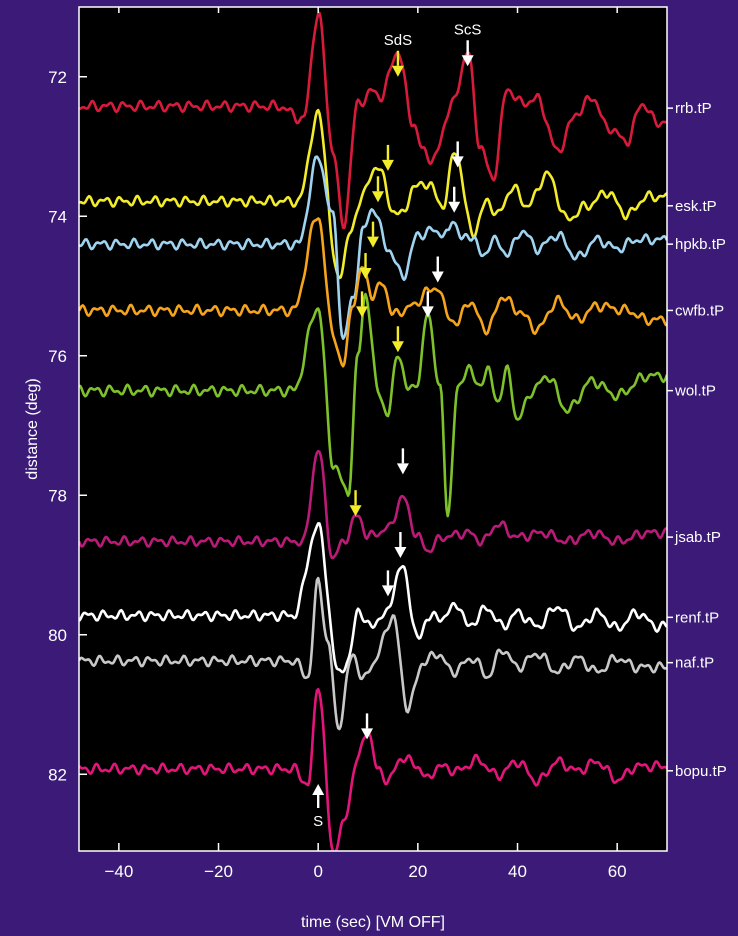 The height and width of the screenshot is (936, 738). What do you see at coordinates (696, 206) in the screenshot?
I see `station-label: esk.tP` at bounding box center [696, 206].